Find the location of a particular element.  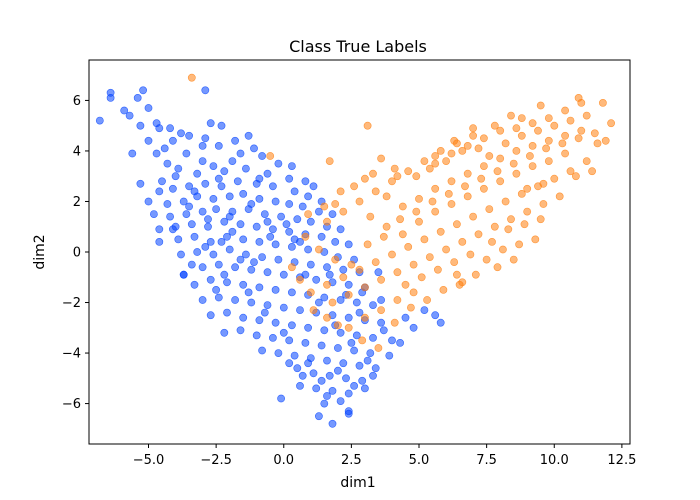

y-tick-label: −2 is located at coordinates (71, 303).